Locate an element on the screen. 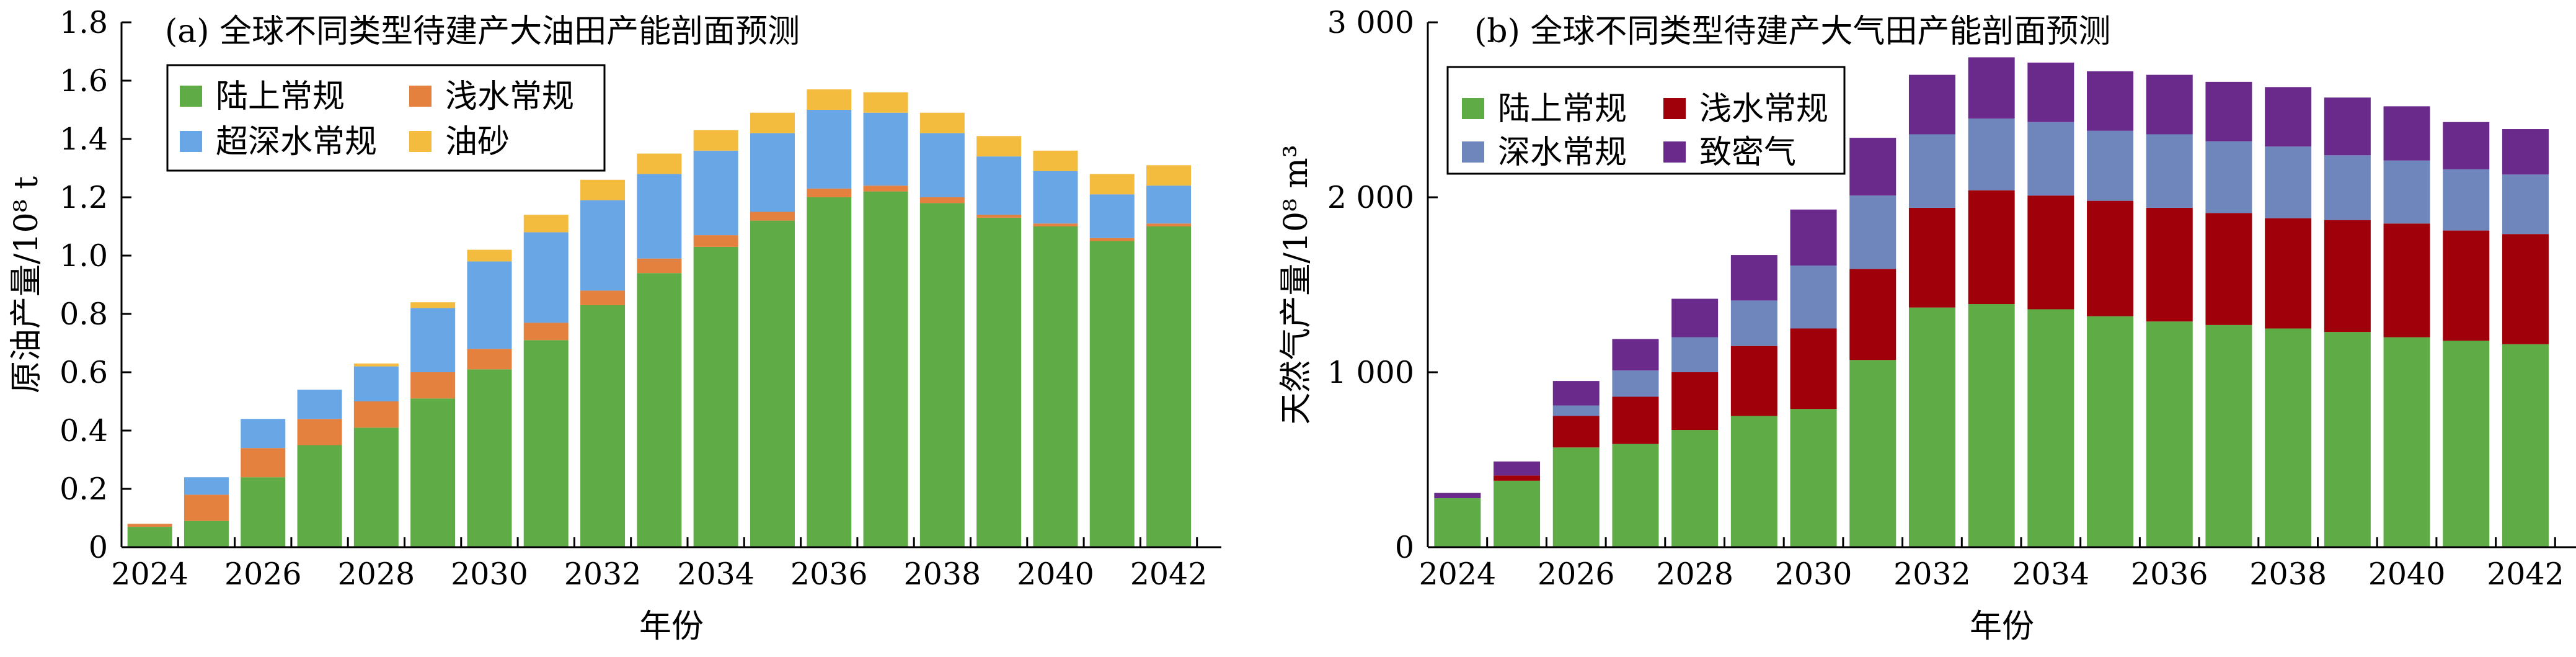 The width and height of the screenshot is (2576, 657). y-tick-label: 1.6 is located at coordinates (84, 81).